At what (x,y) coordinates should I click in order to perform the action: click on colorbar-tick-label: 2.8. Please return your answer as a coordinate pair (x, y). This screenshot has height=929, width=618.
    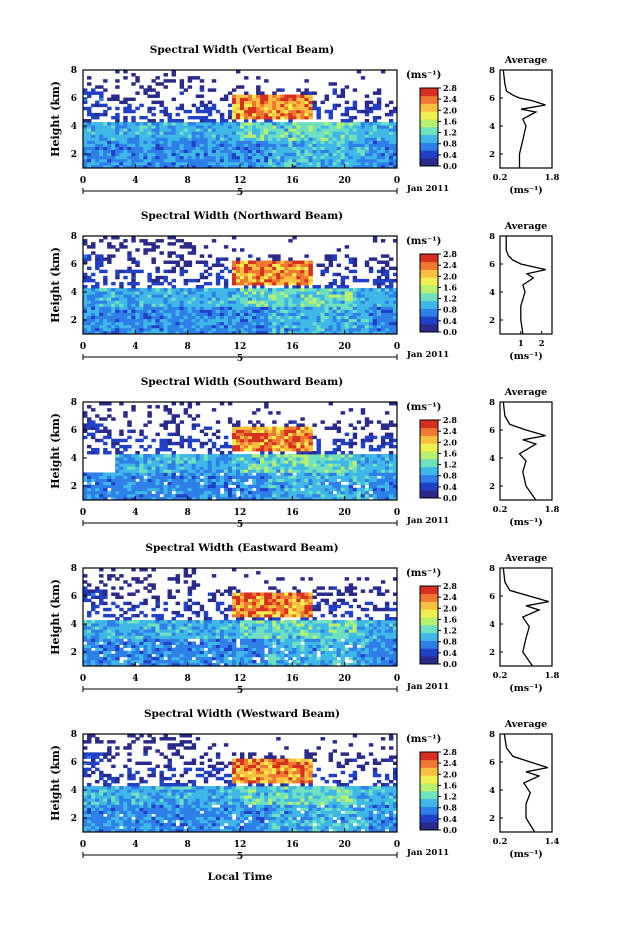
    Looking at the image, I should click on (450, 254).